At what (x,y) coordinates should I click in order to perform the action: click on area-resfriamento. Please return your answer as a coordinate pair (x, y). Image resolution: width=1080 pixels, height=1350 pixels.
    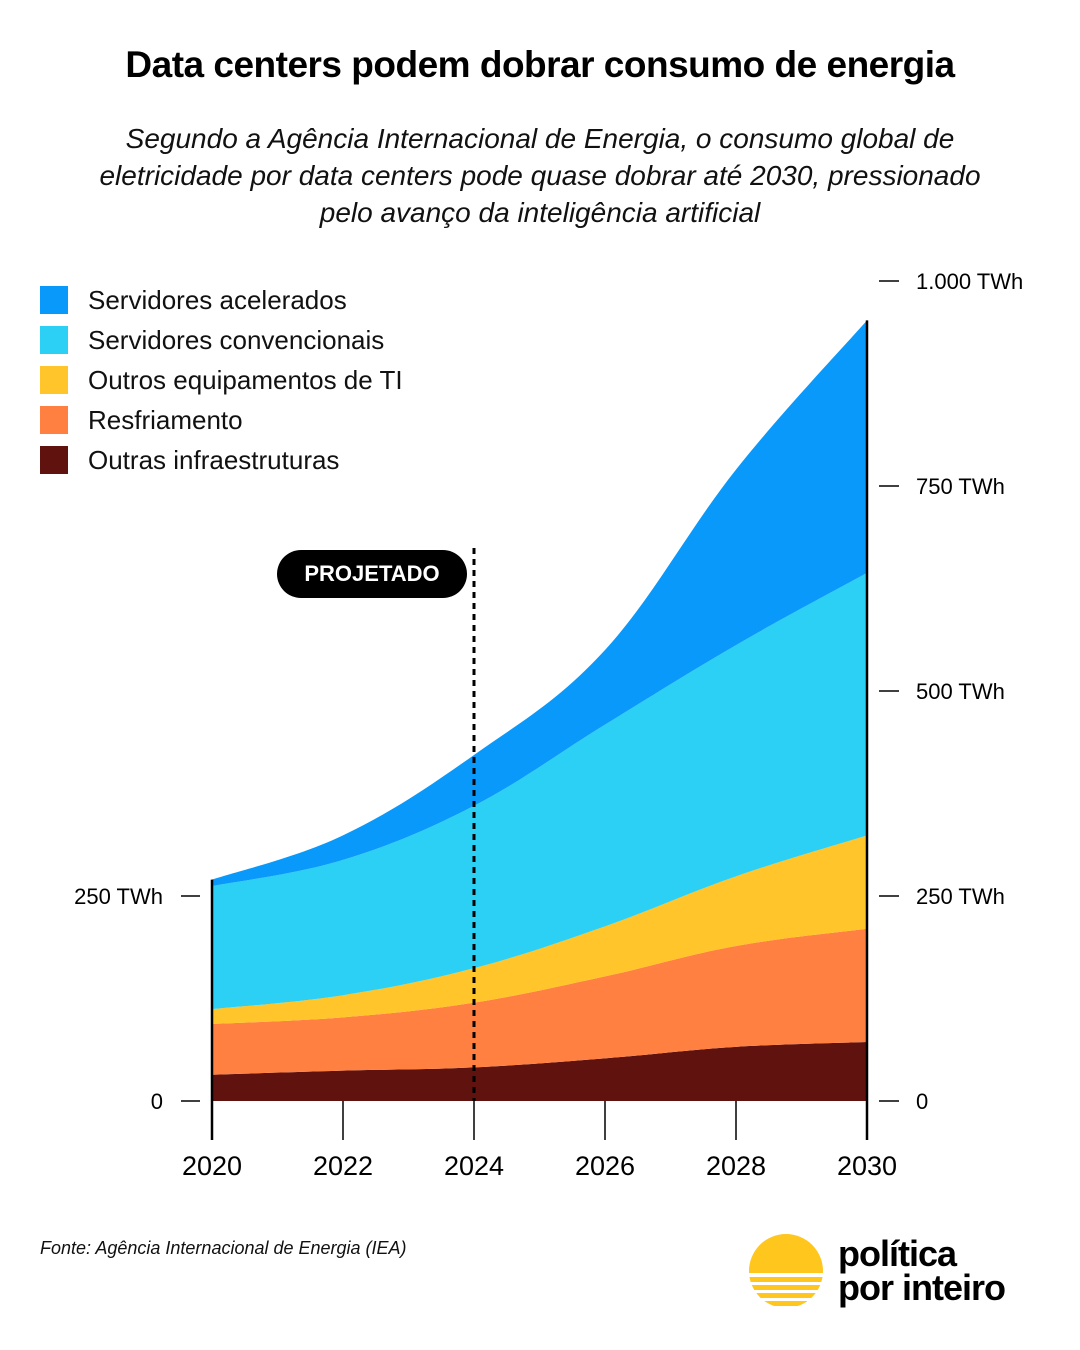
    Looking at the image, I should click on (539, 1001).